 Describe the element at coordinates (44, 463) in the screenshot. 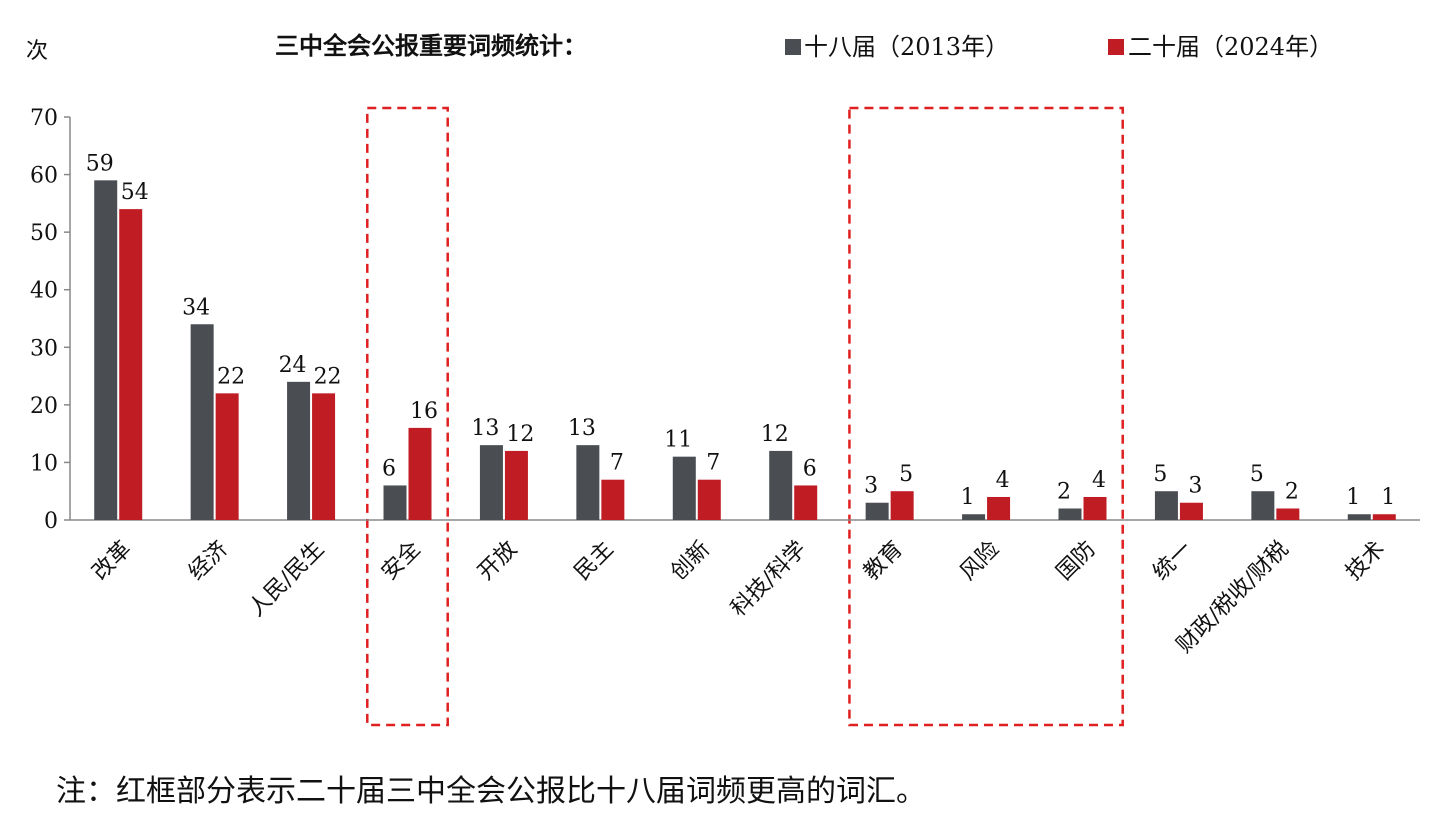

I see `y-tick-label: 10` at that location.